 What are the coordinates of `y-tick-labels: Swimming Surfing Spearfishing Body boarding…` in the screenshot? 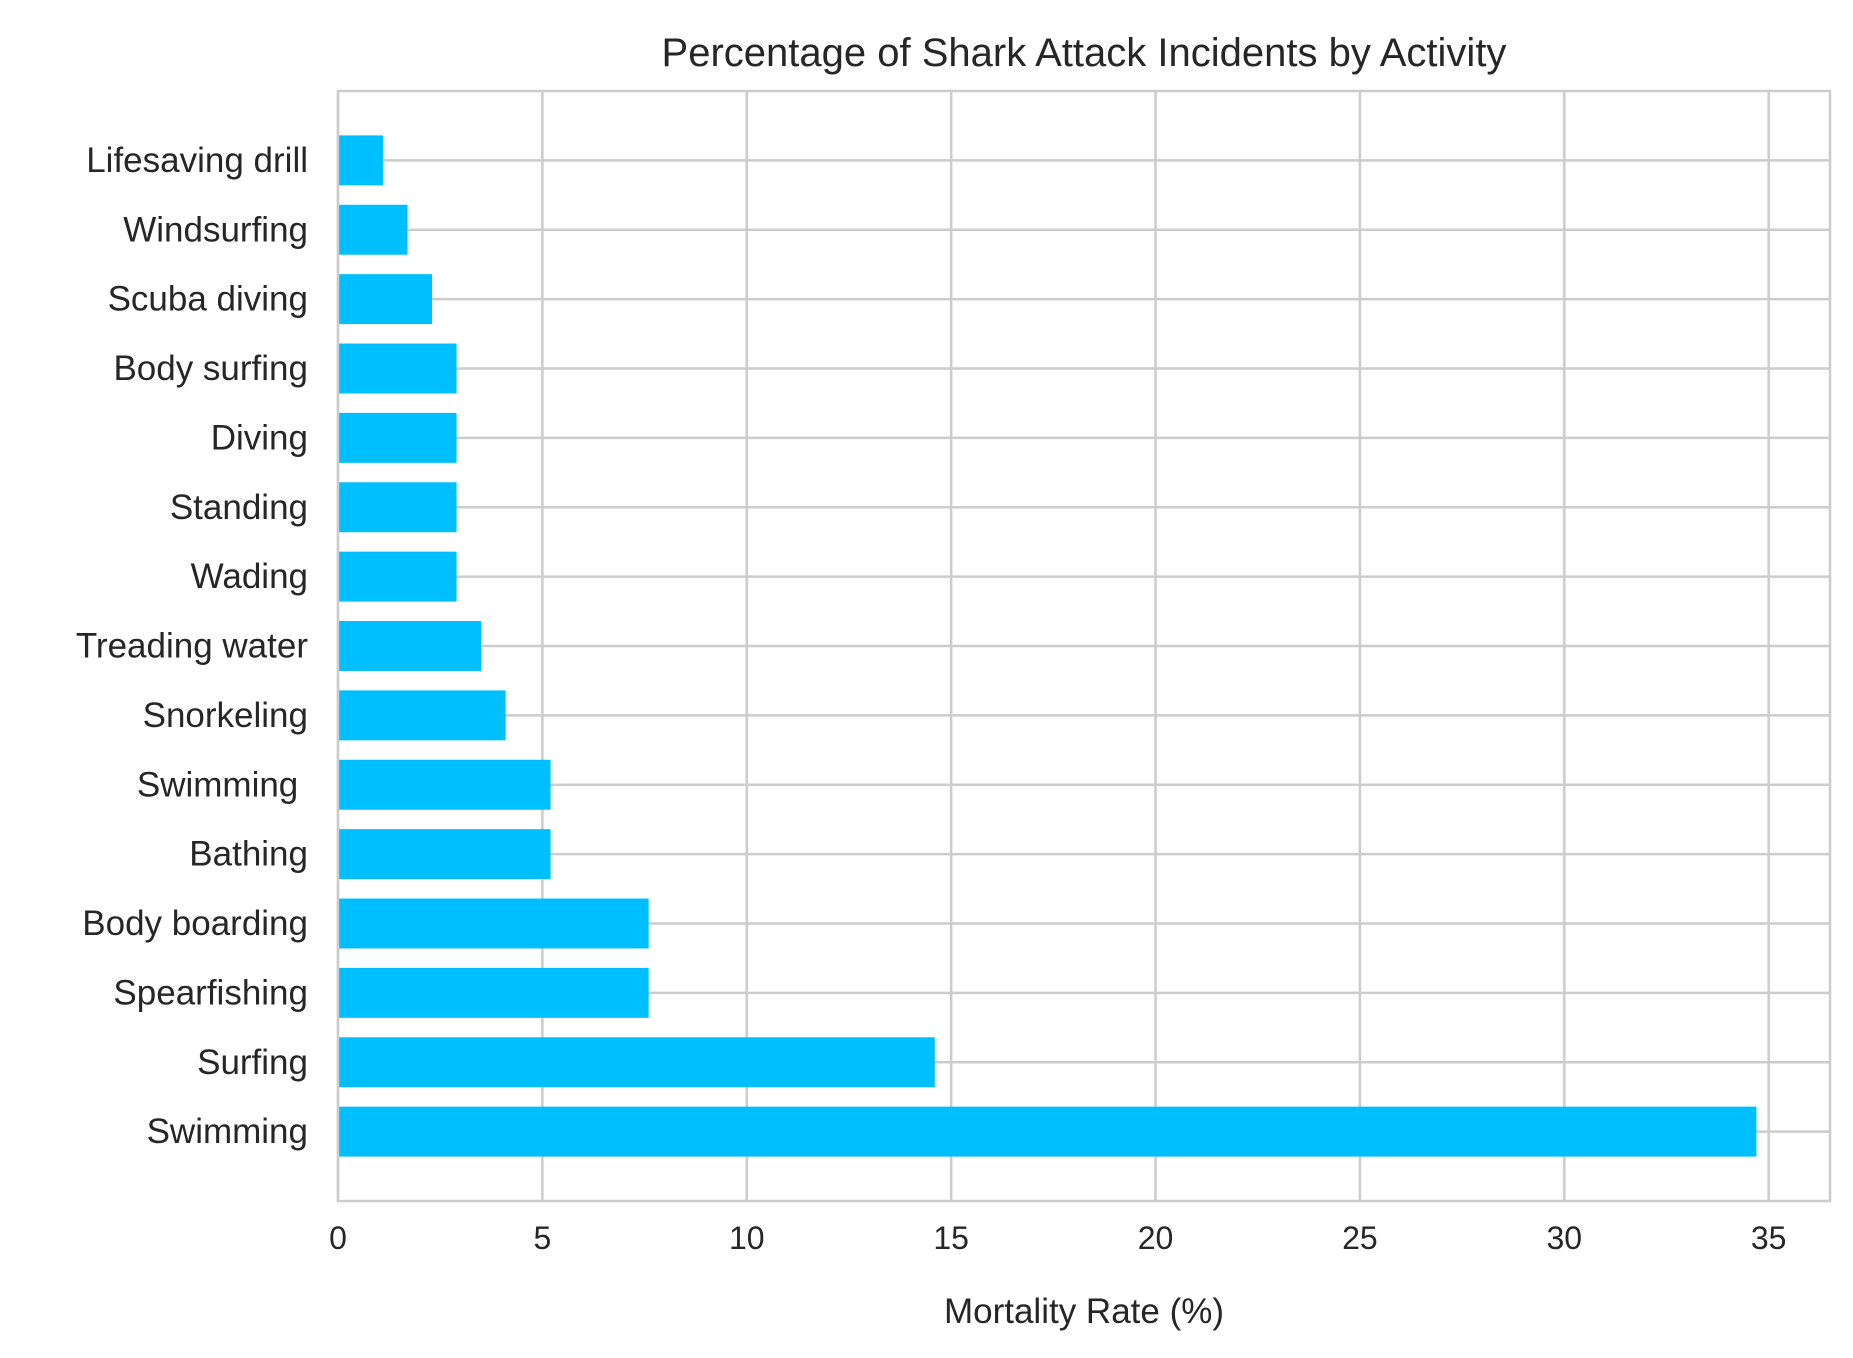 It's located at (192, 646).